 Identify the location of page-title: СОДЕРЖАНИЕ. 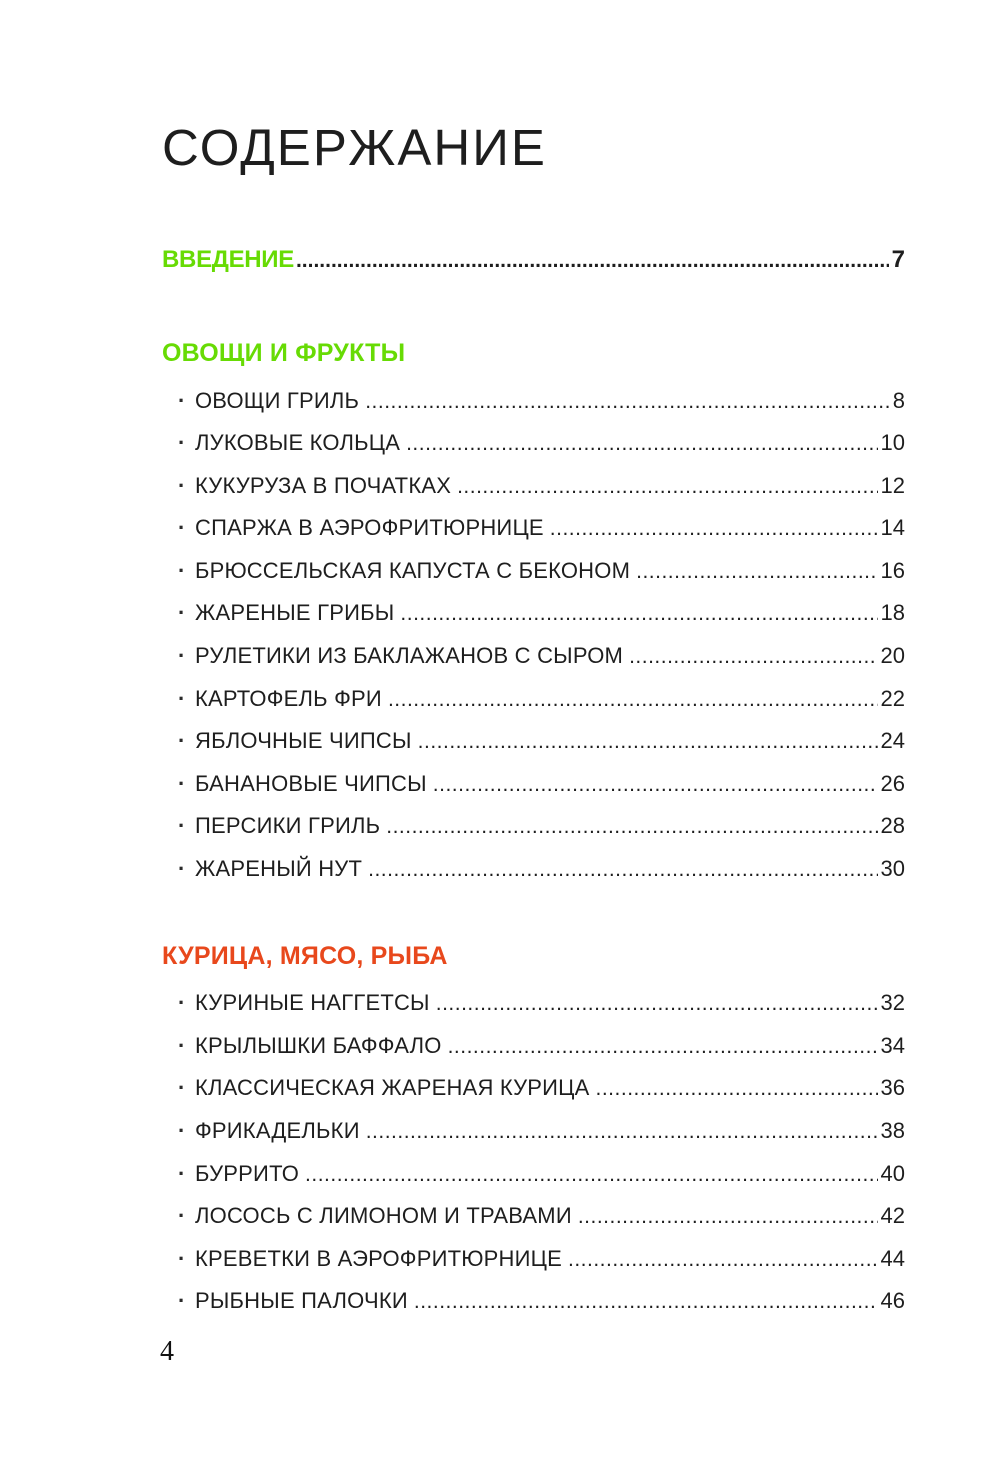
(354, 147).